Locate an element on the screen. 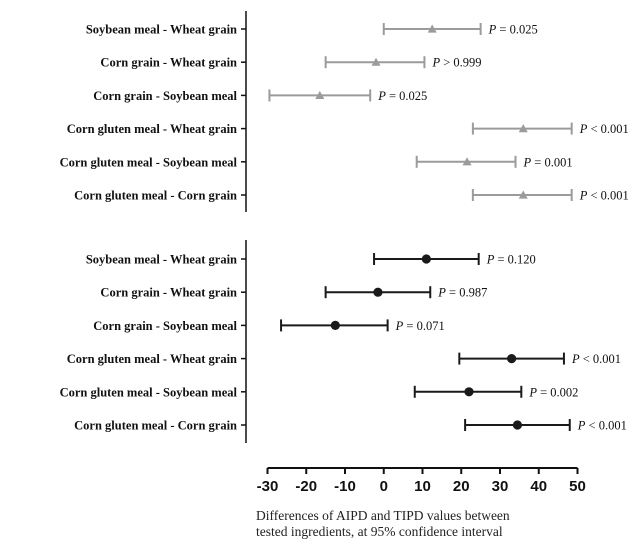  p-value-label: P > 0.999 is located at coordinates (456, 63).